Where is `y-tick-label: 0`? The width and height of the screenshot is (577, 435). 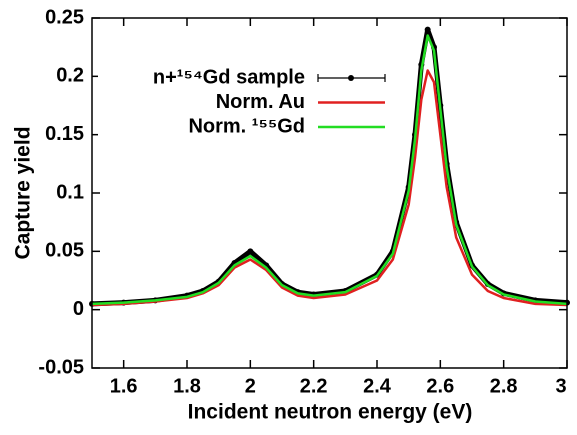
y-tick-label: 0 is located at coordinates (78, 309).